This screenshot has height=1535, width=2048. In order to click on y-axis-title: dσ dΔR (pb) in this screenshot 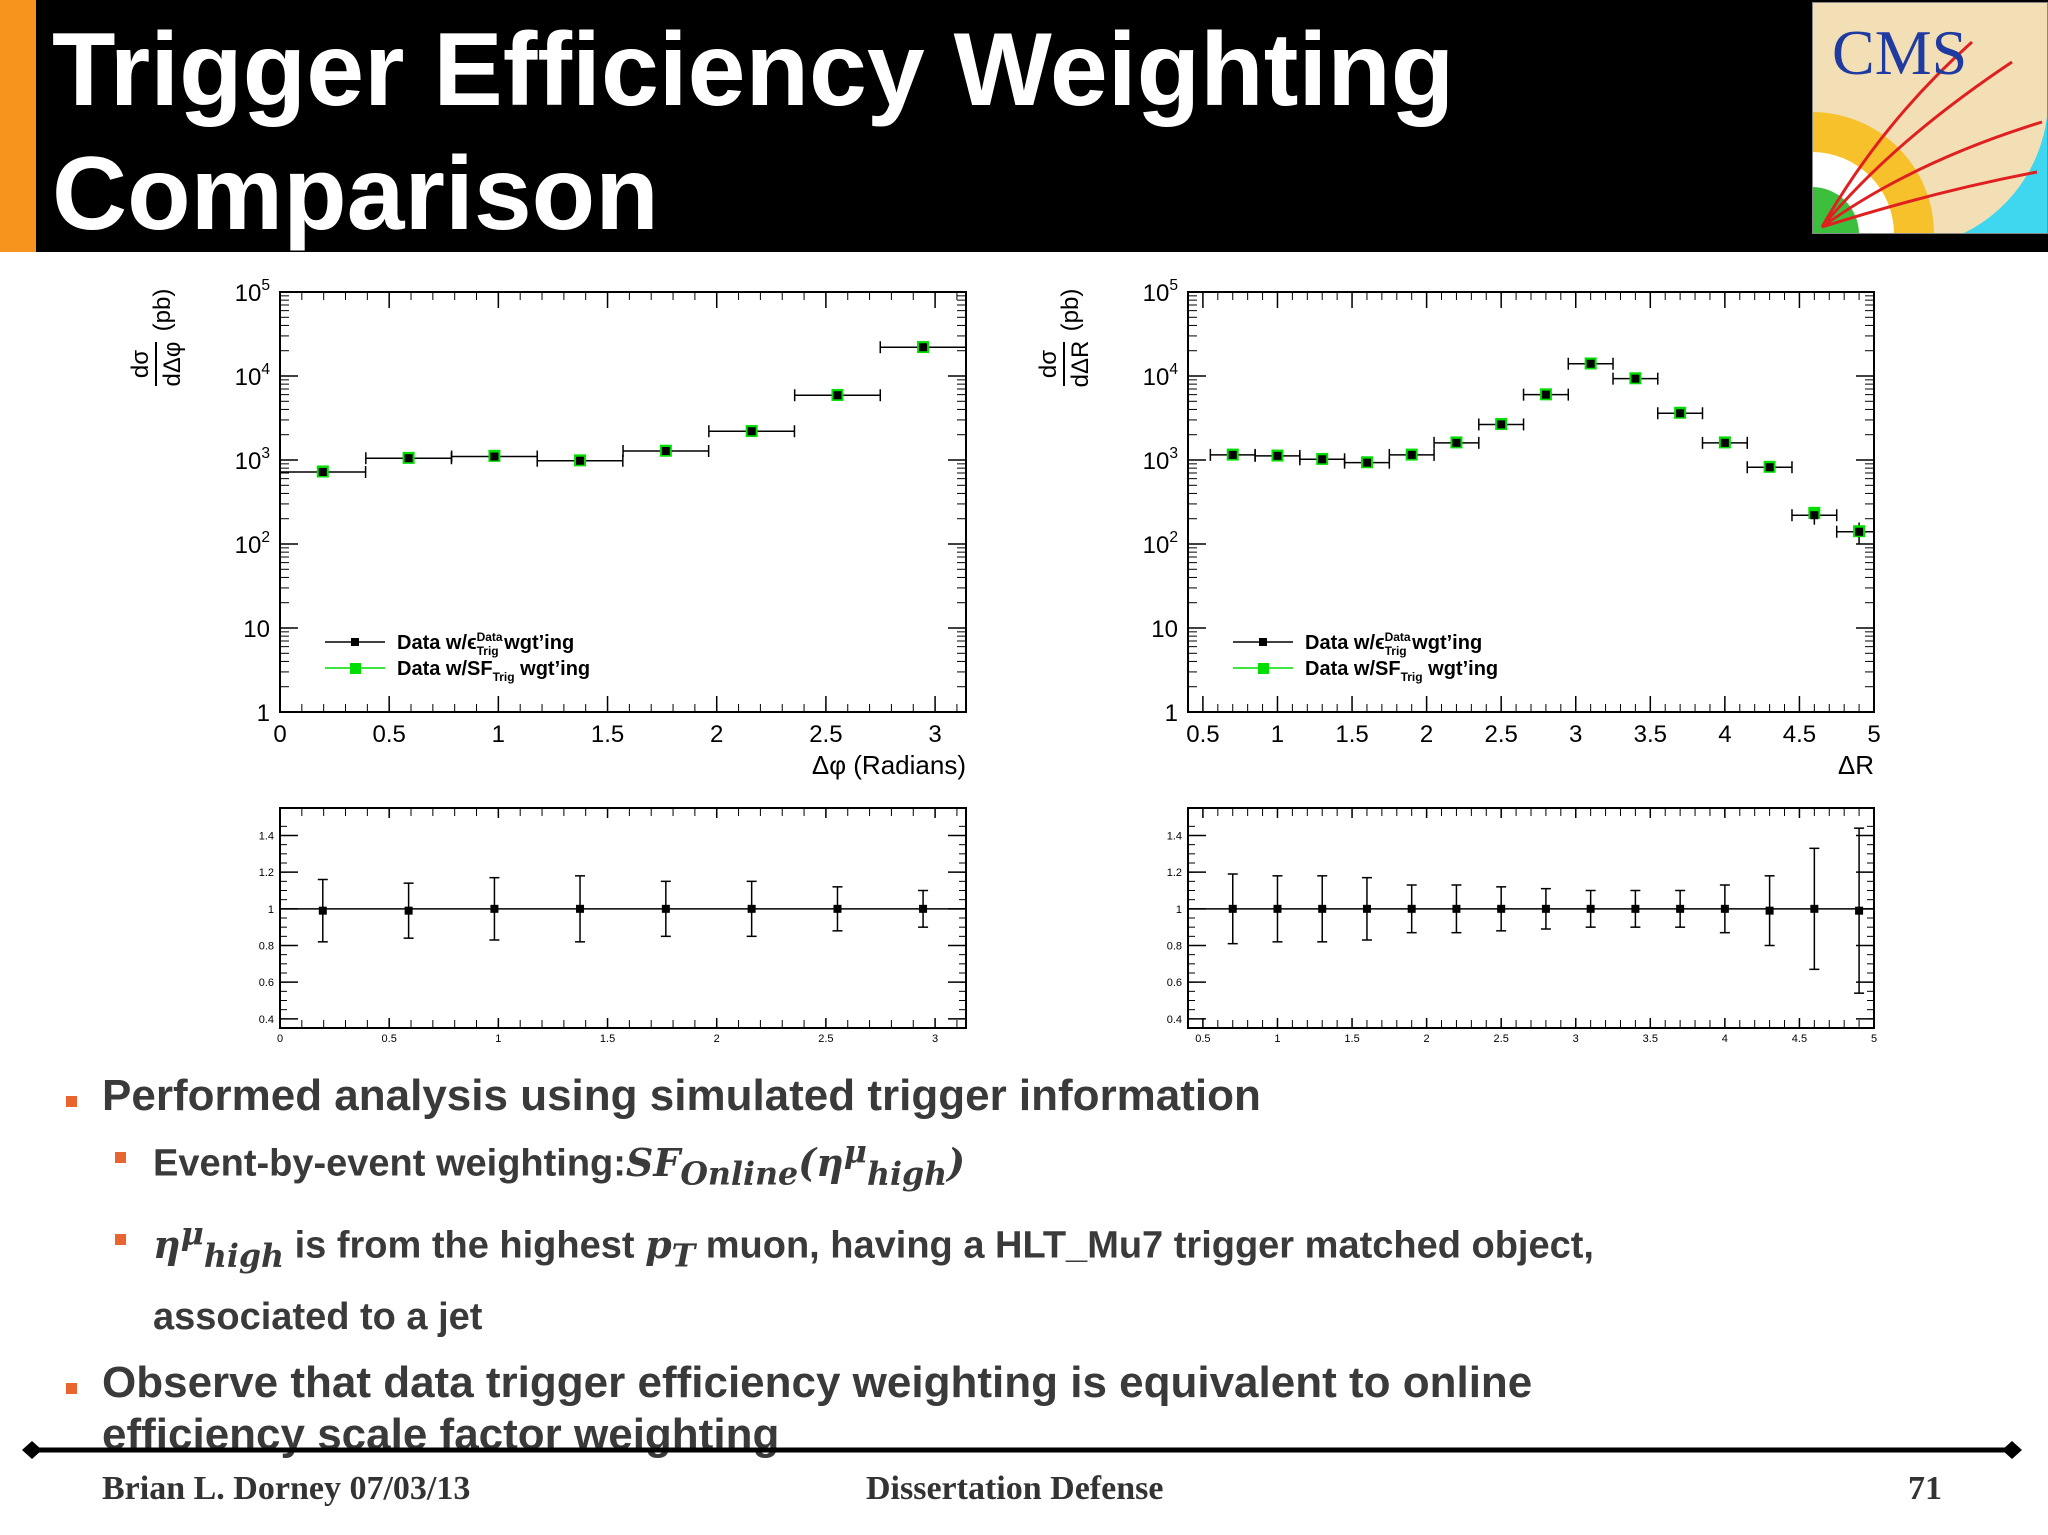, I will do `click(1064, 338)`.